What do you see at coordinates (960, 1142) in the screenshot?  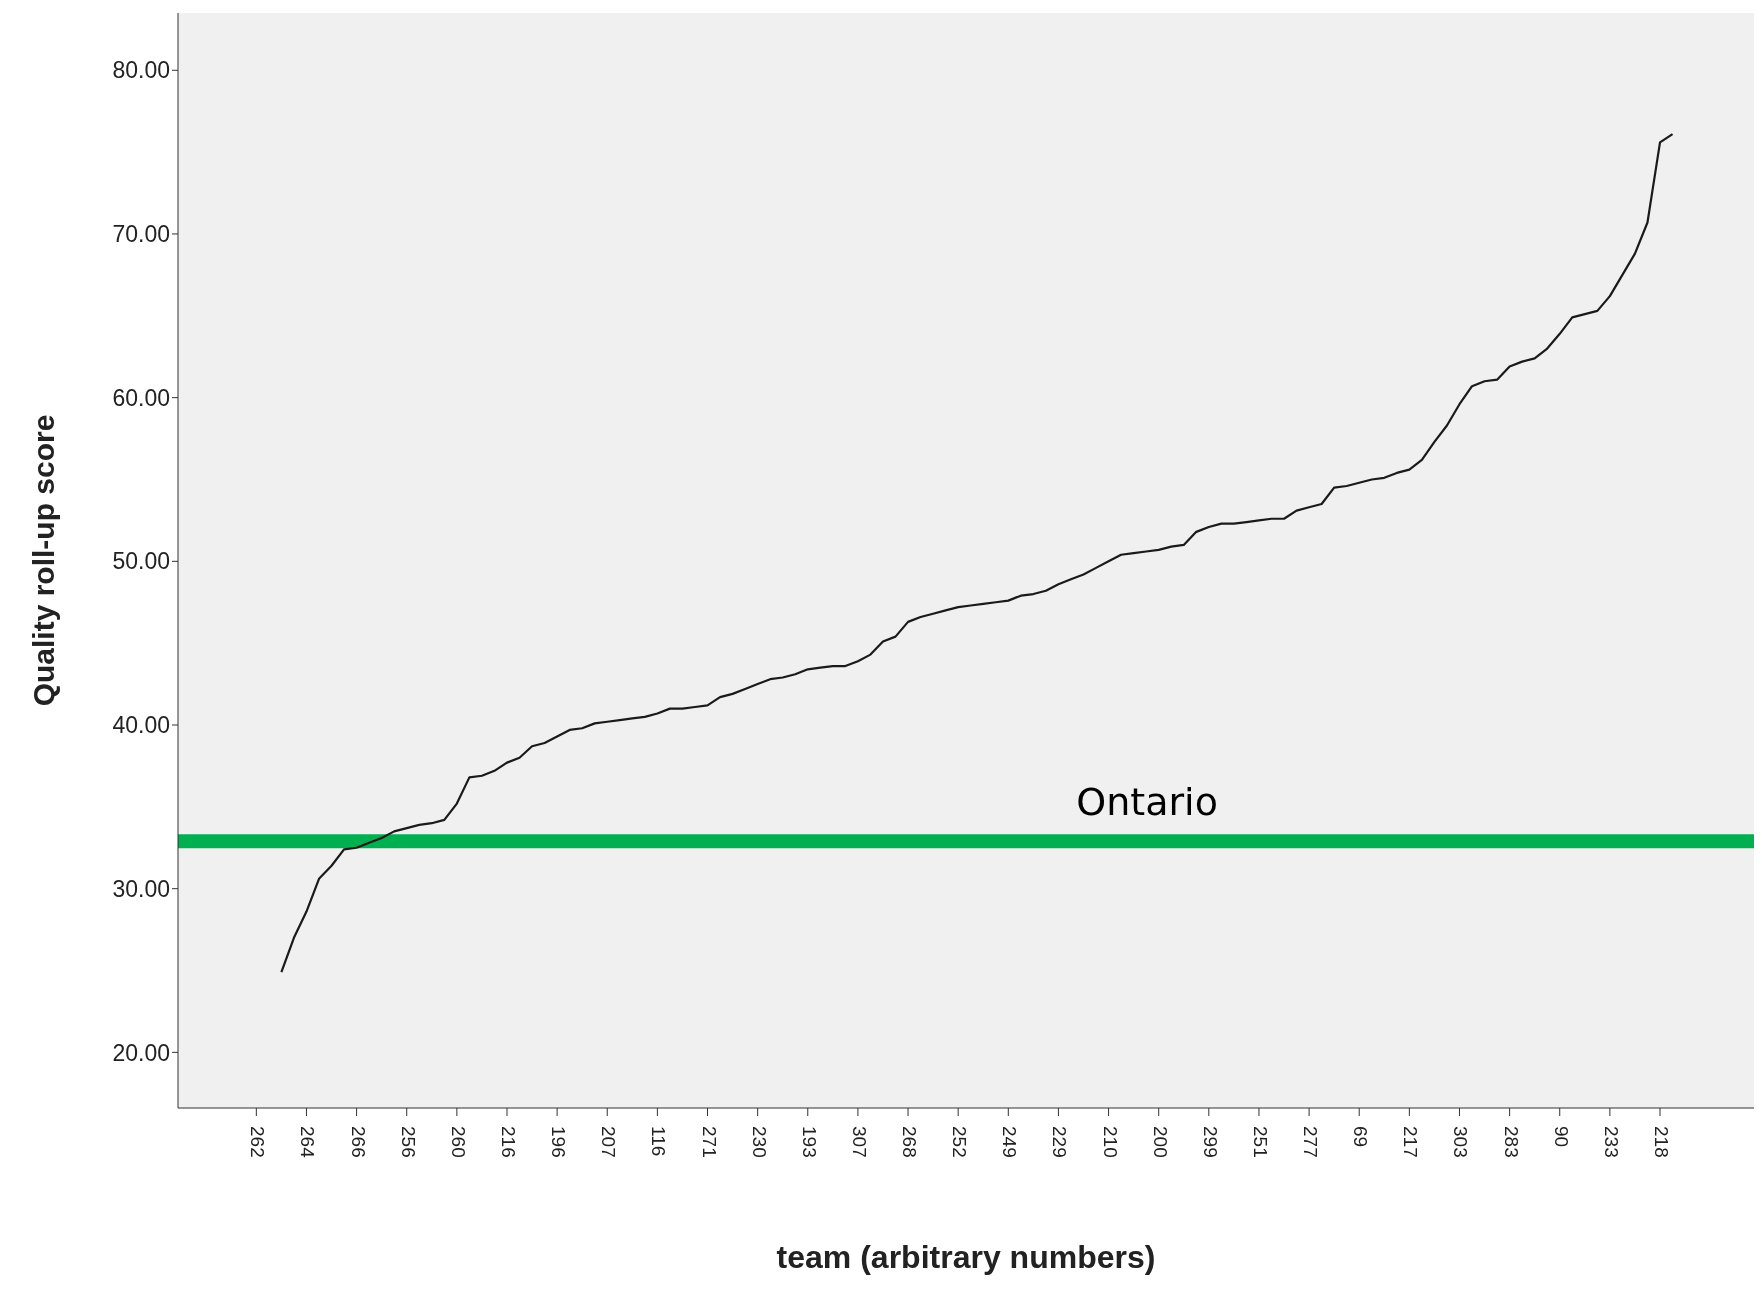 I see `x-tick-label: 252` at bounding box center [960, 1142].